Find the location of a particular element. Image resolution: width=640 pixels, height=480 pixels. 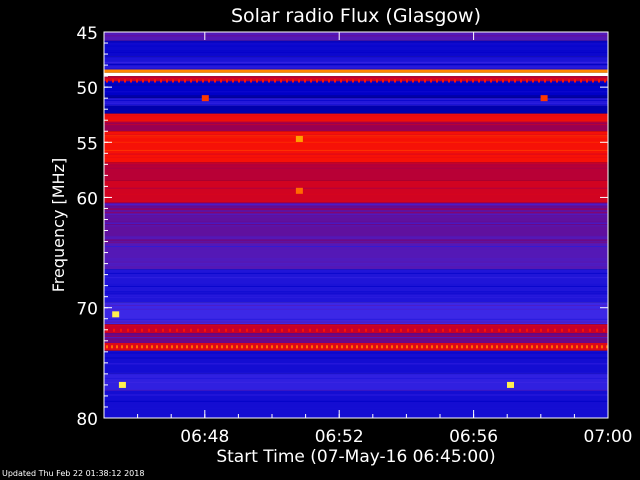

y-tick-label: 70 is located at coordinates (87, 310).